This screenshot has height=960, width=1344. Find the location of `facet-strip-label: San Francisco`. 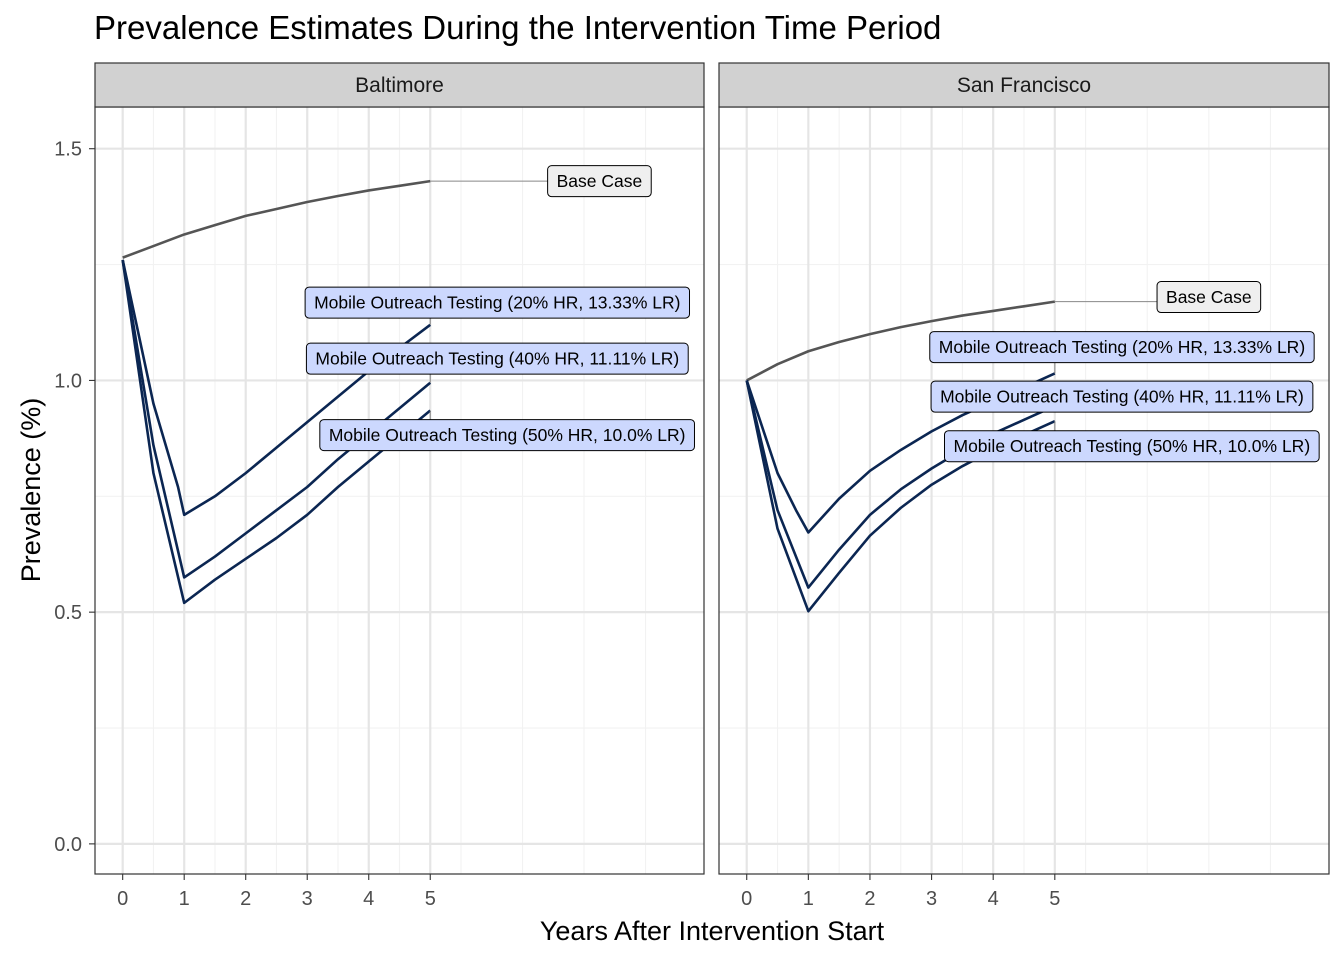

facet-strip-label: San Francisco is located at coordinates (1024, 85).